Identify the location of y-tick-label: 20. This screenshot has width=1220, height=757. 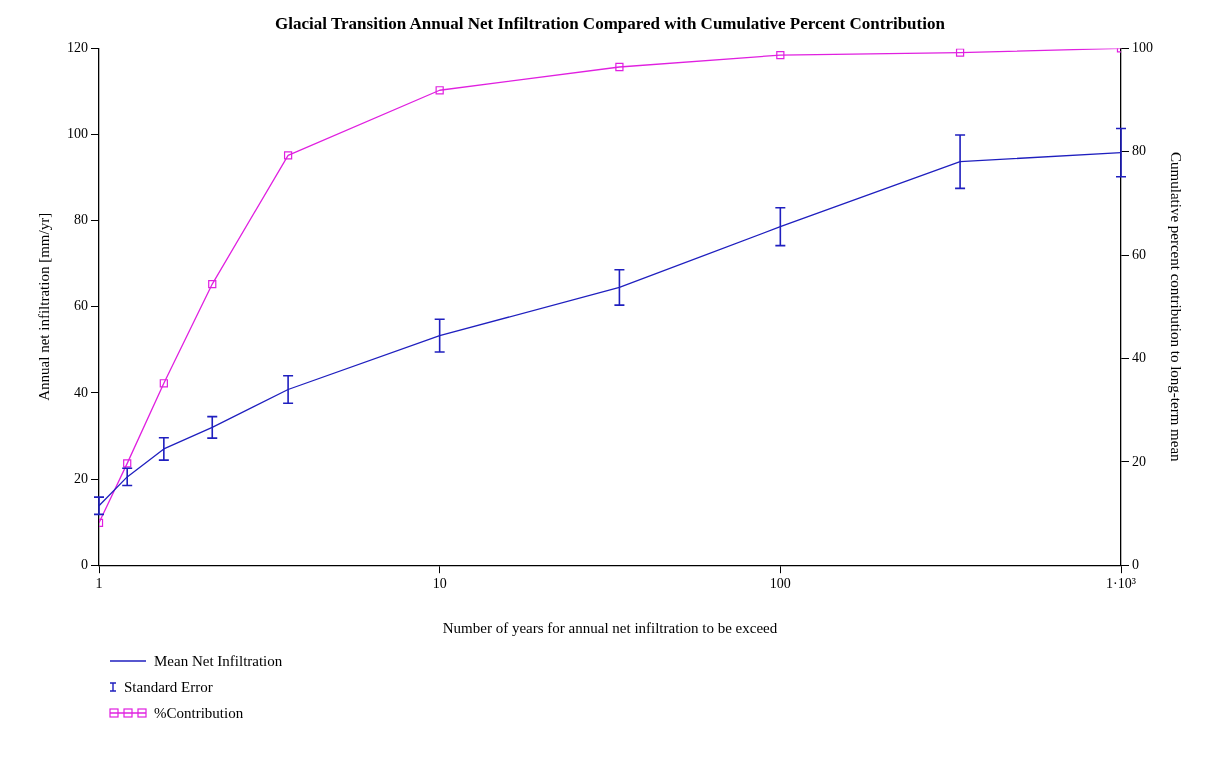
(81, 478).